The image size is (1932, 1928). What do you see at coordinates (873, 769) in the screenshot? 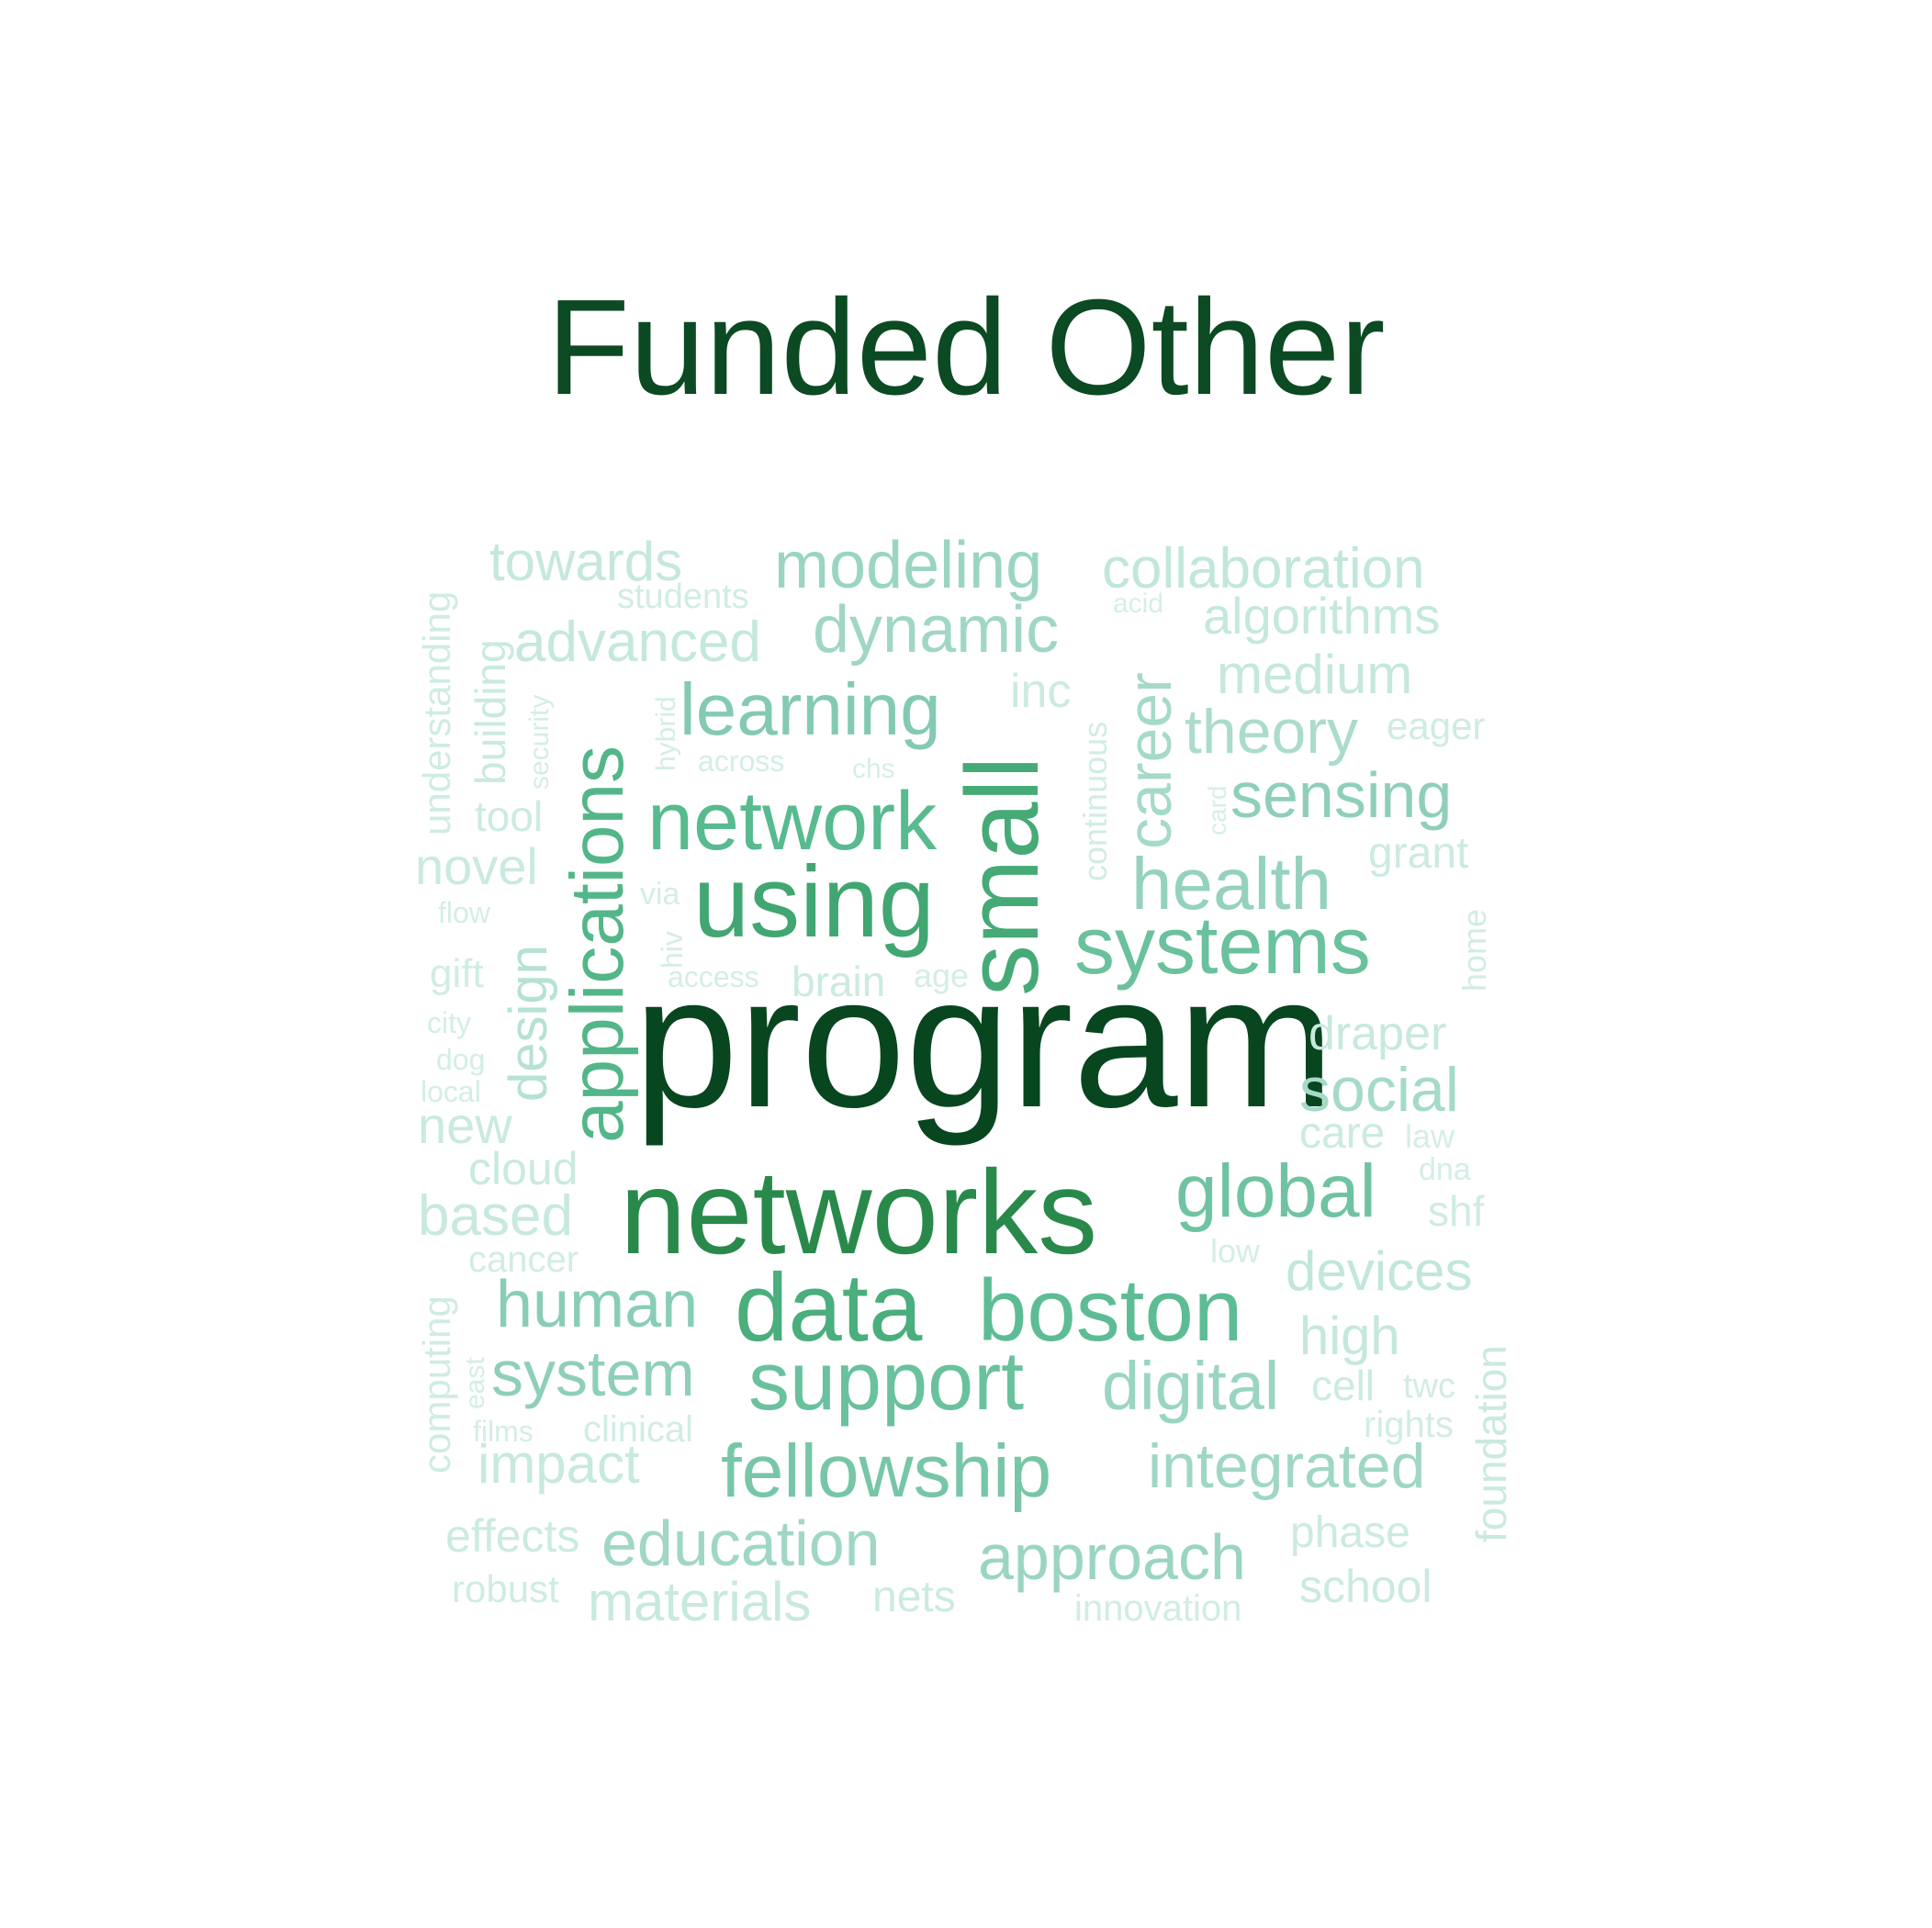
I see `word-chs: chs` at bounding box center [873, 769].